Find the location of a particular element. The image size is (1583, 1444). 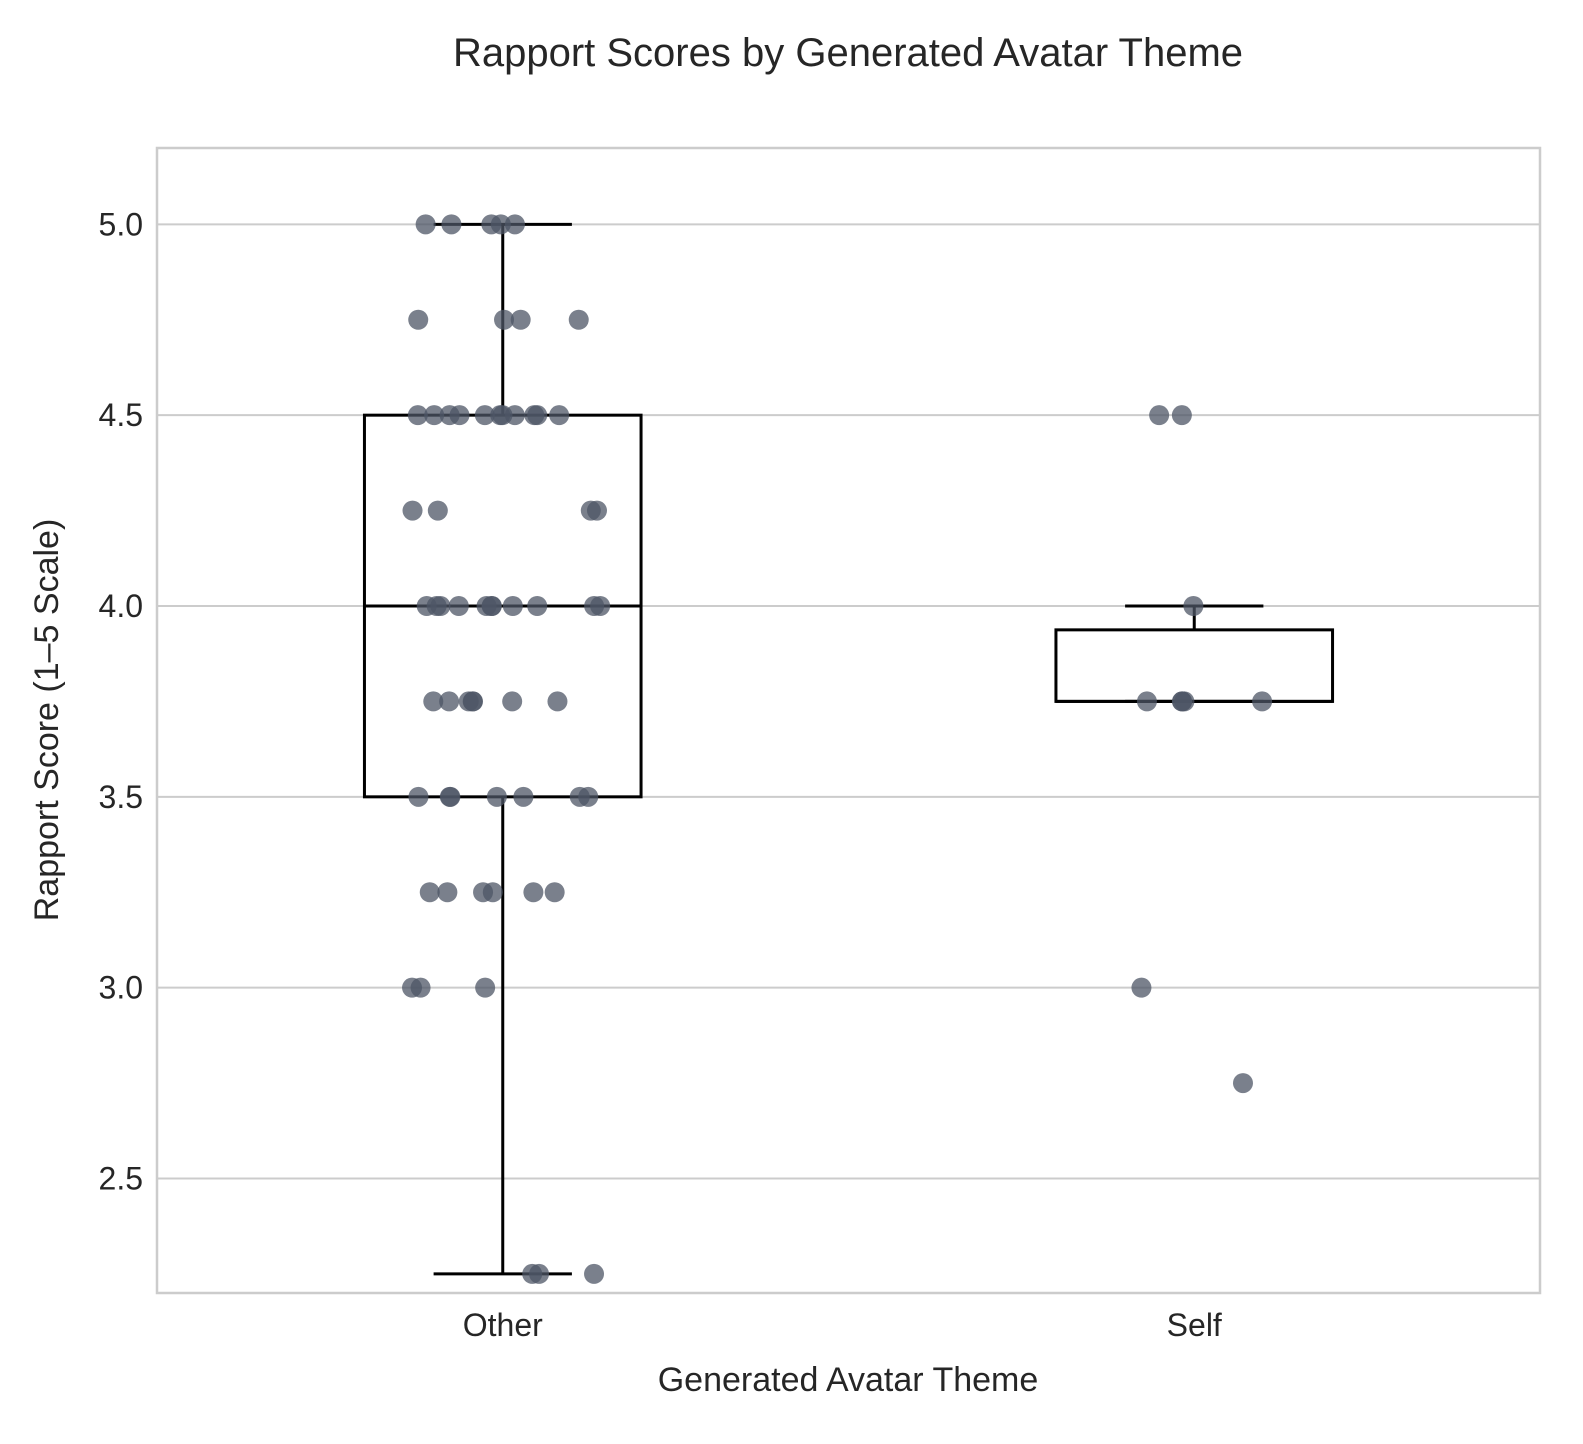

y-tick-label: 4.0 is located at coordinates (121, 606).